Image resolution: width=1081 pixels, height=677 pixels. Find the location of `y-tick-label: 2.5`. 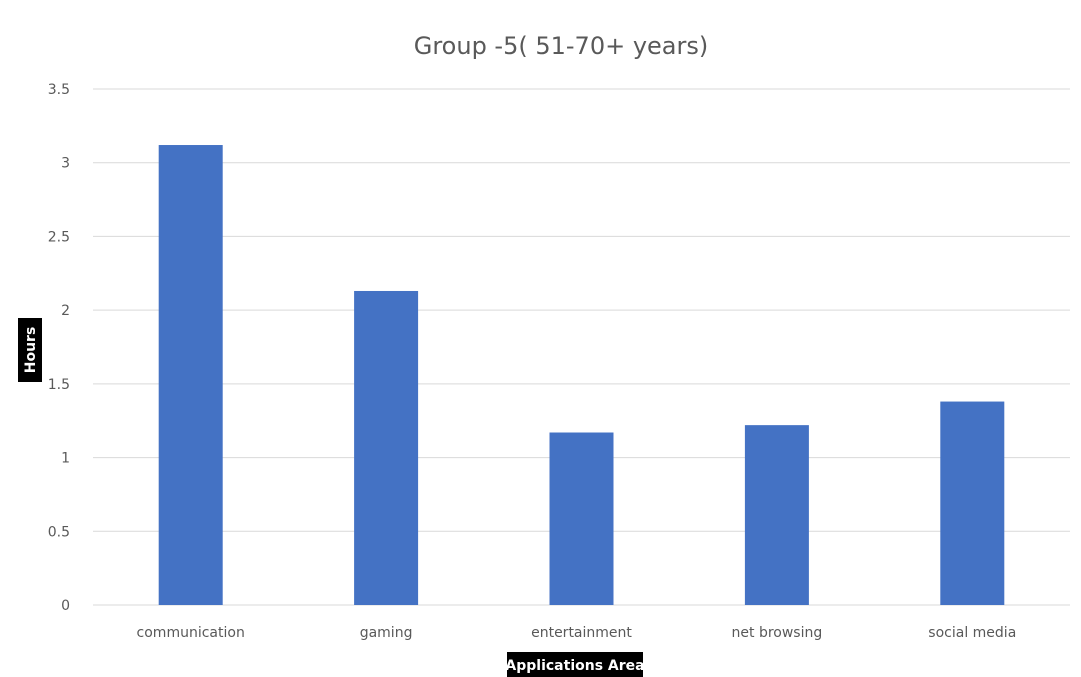

y-tick-label: 2.5 is located at coordinates (59, 237).